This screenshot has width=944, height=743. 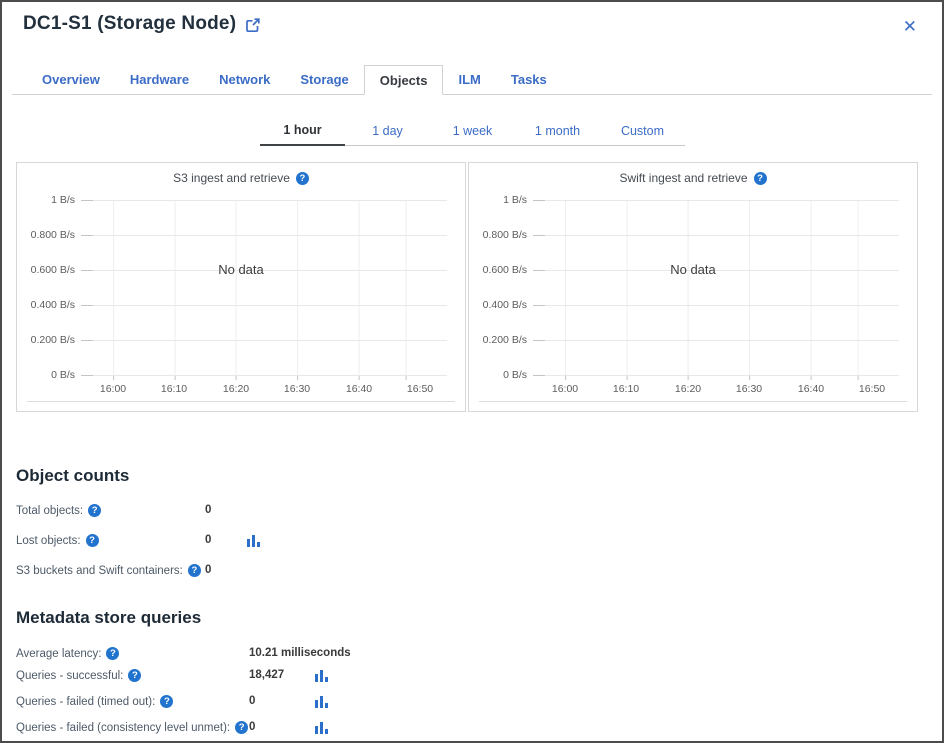 What do you see at coordinates (642, 131) in the screenshot?
I see `time-range-custom: Custom` at bounding box center [642, 131].